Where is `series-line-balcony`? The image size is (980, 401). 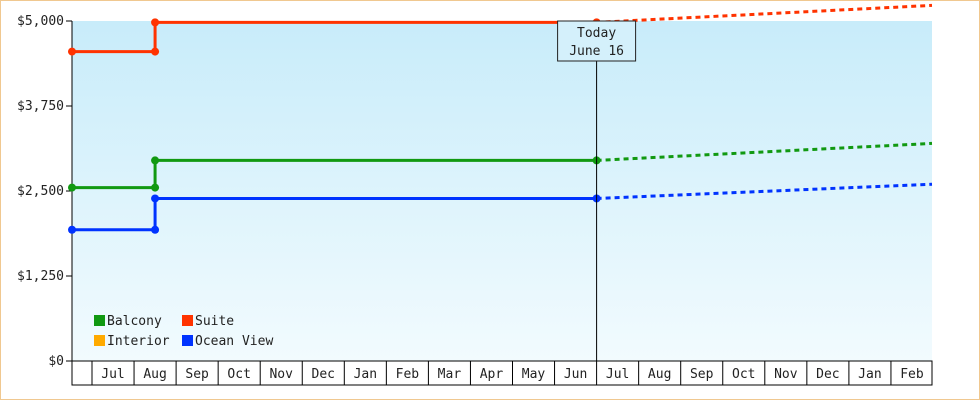 series-line-balcony is located at coordinates (334, 174).